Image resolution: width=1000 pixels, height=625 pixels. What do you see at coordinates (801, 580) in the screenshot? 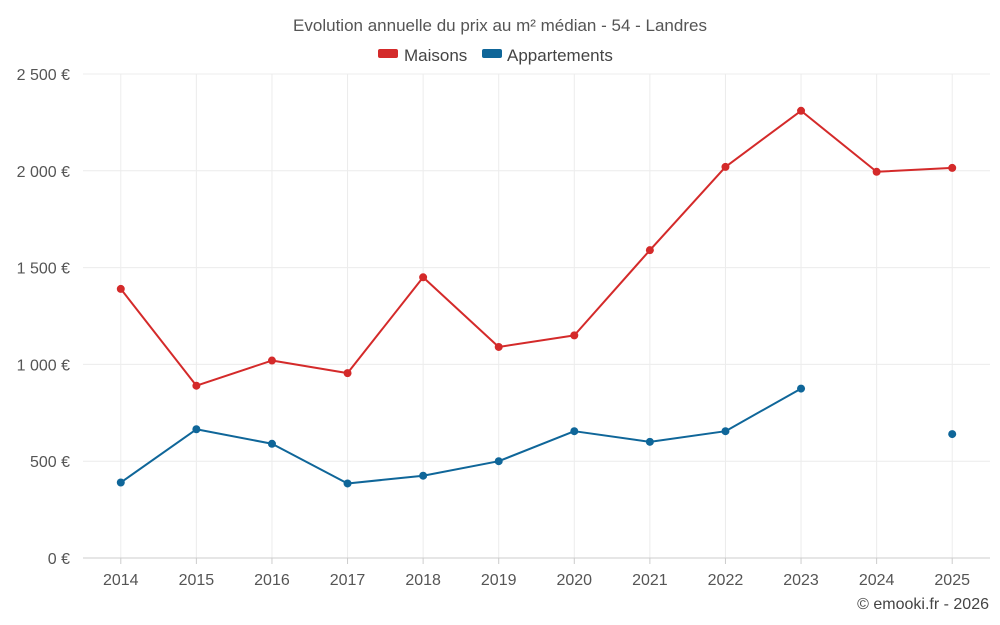
I see `x-tick-label: 2023` at bounding box center [801, 580].